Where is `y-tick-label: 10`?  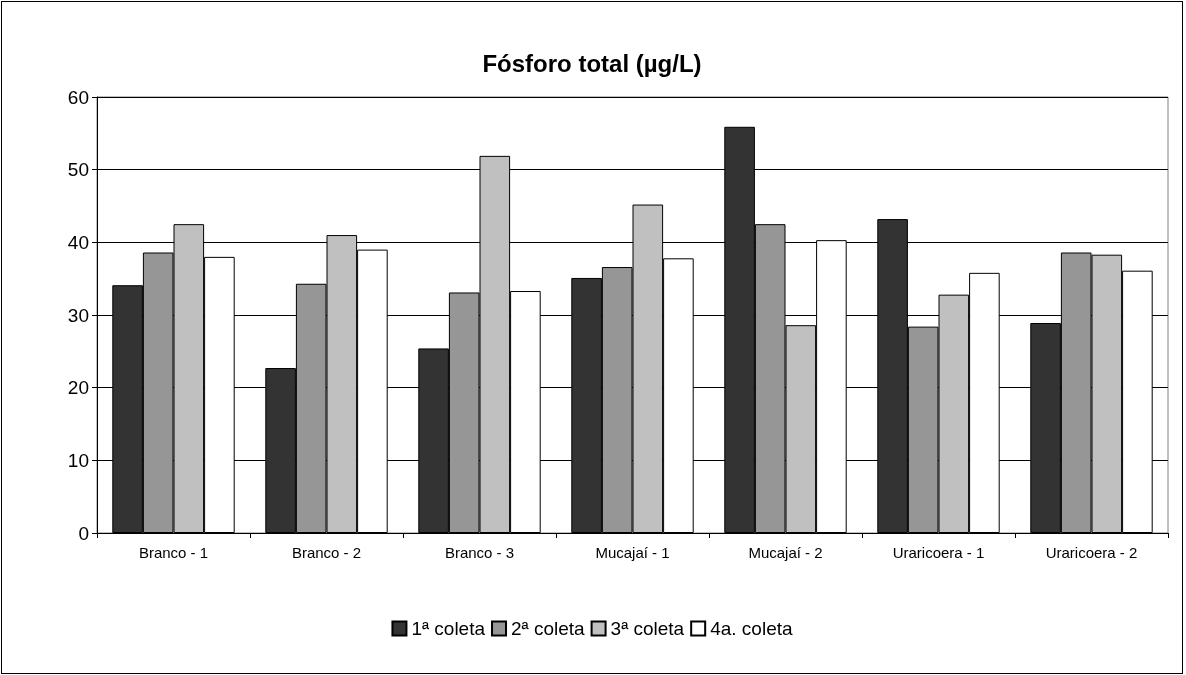
y-tick-label: 10 is located at coordinates (78, 460).